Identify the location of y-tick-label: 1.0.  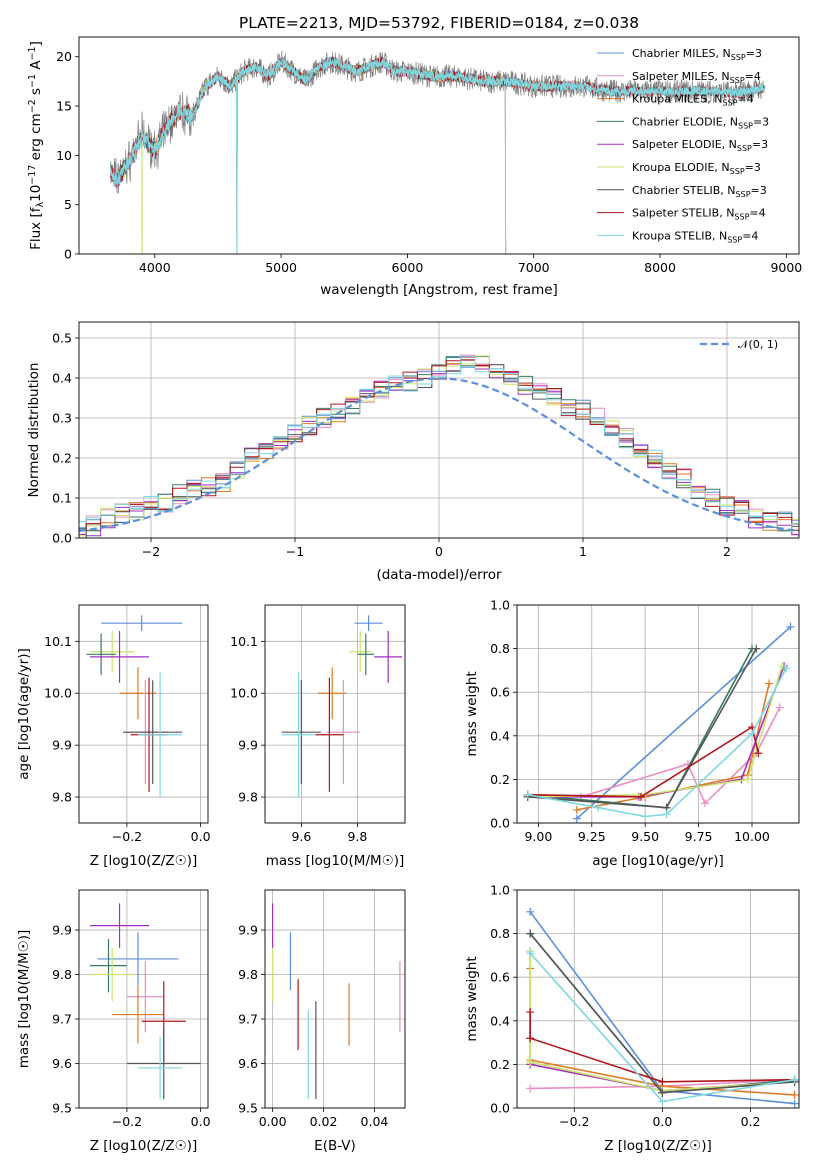
(500, 605).